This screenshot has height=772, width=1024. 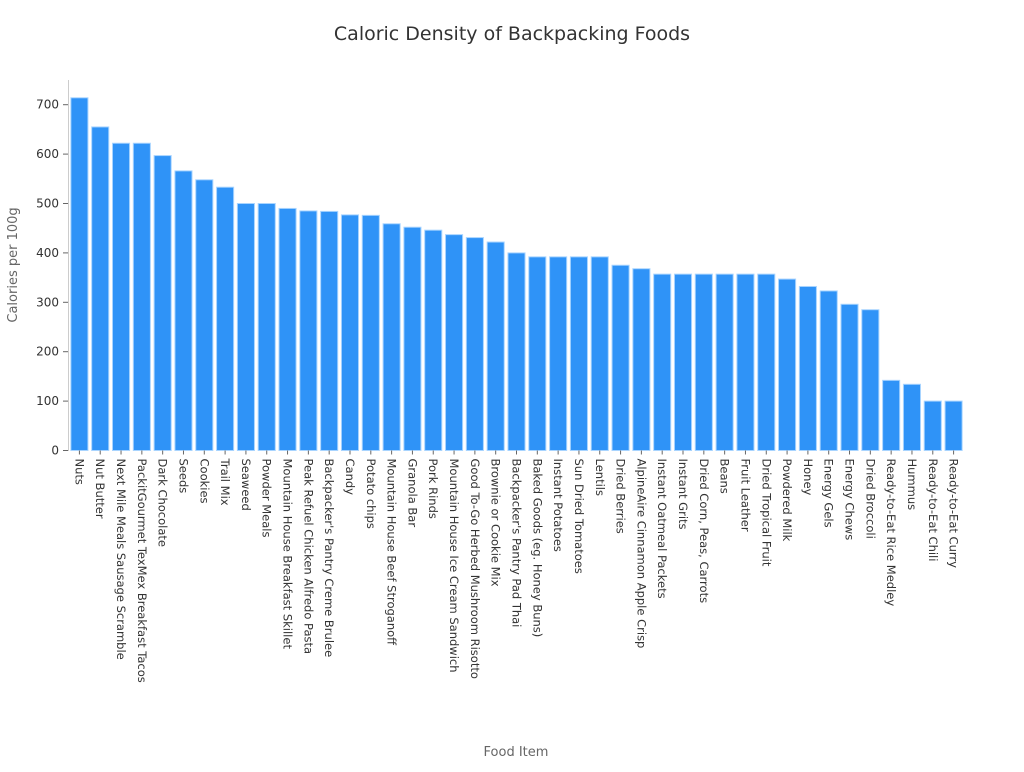 I want to click on x-tick-label: Energy Gels, so click(x=829, y=493).